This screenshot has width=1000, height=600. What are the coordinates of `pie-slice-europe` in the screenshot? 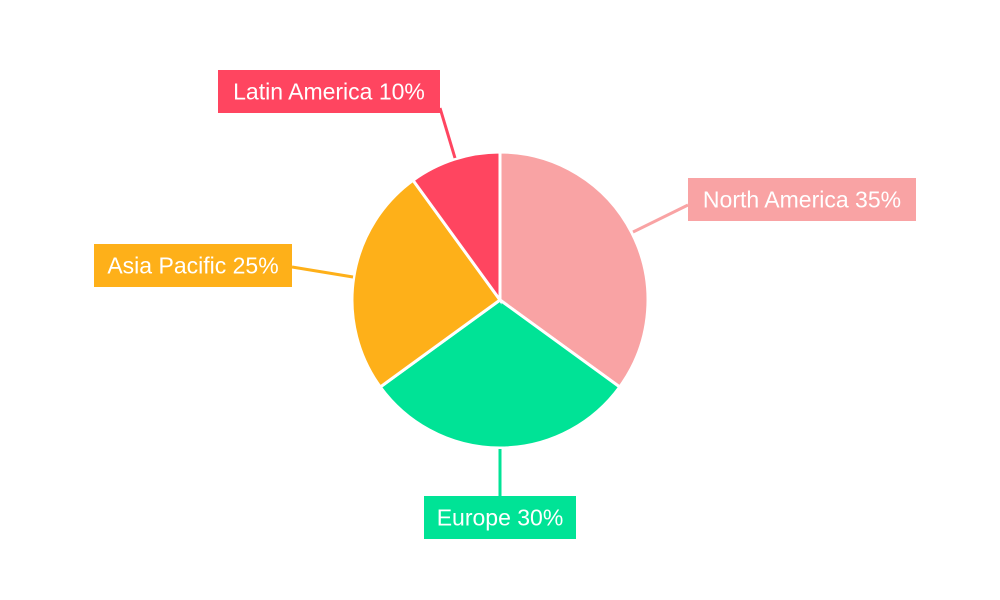 It's located at (500, 374).